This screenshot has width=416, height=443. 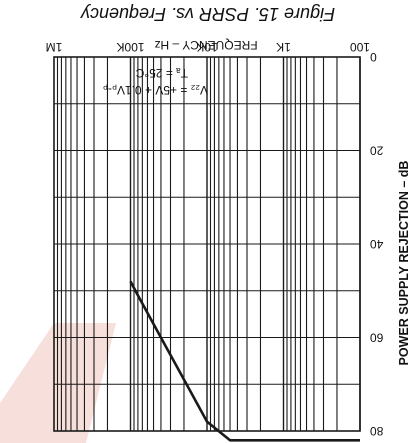 I want to click on x-tick-label: 100, so click(x=360, y=47).